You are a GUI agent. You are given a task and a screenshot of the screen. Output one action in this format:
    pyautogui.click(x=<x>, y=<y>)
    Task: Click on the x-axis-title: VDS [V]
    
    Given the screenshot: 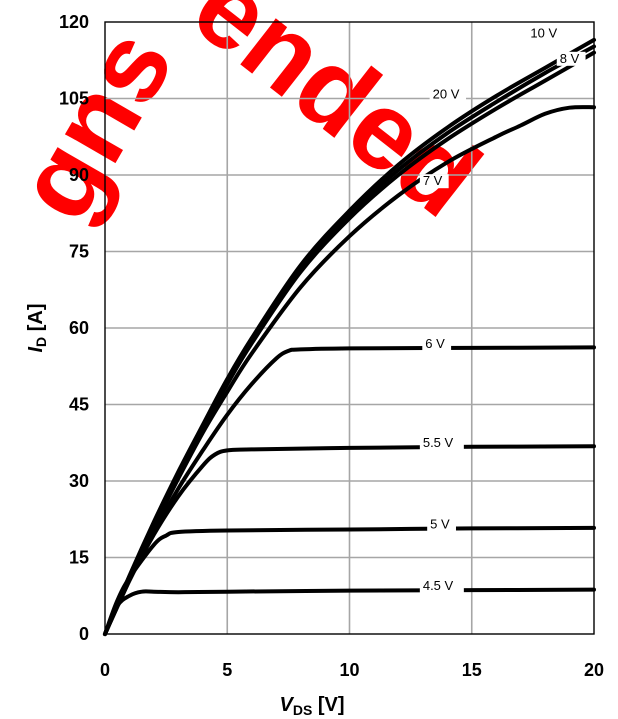 What is the action you would take?
    pyautogui.click(x=311, y=706)
    